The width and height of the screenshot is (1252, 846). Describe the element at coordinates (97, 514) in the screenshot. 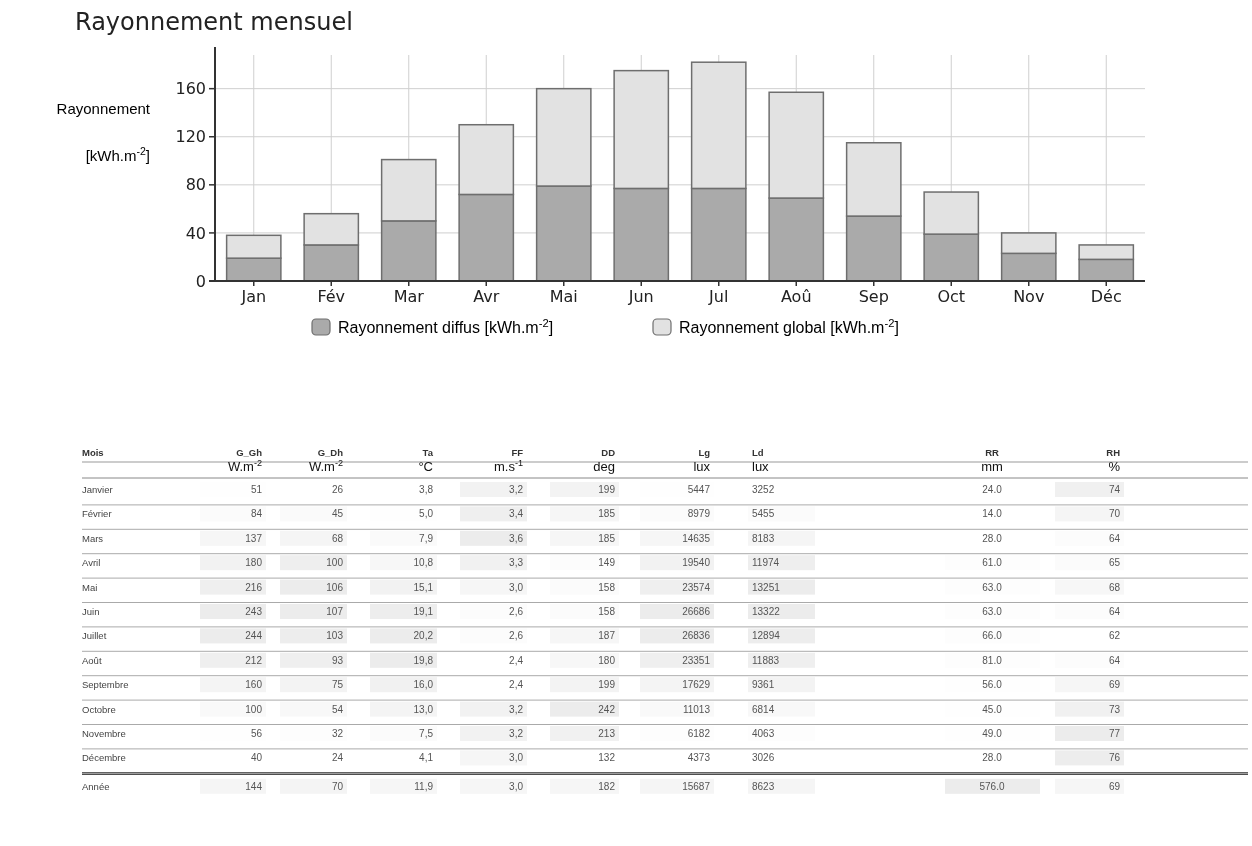

I see `y-tick-label: Février` at that location.